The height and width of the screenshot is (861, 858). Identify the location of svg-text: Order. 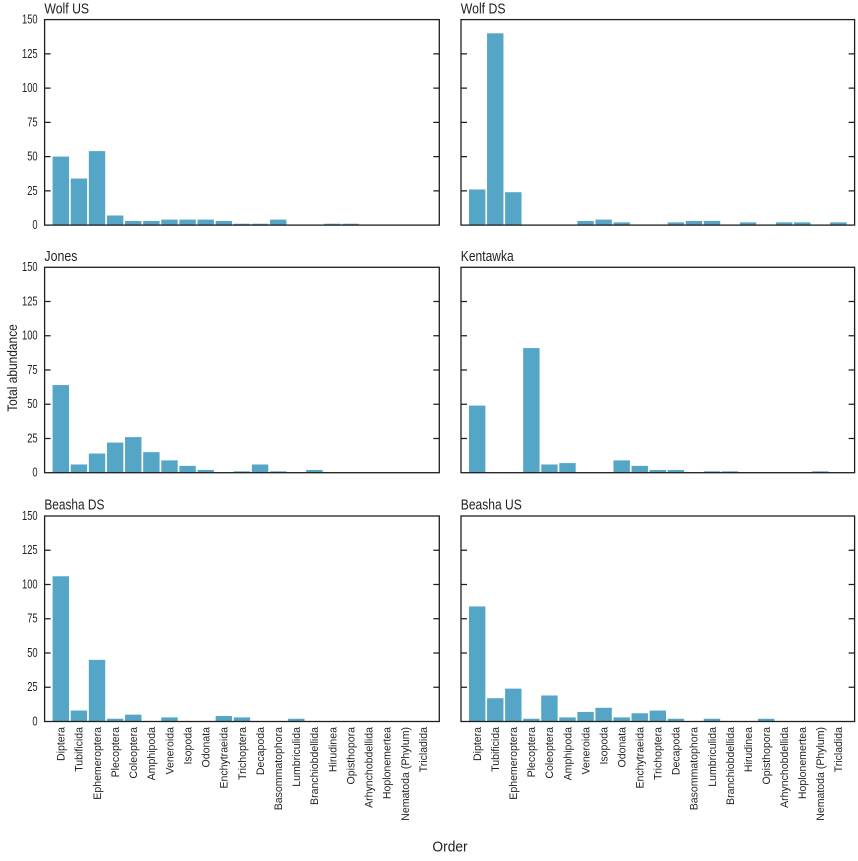
(449, 846).